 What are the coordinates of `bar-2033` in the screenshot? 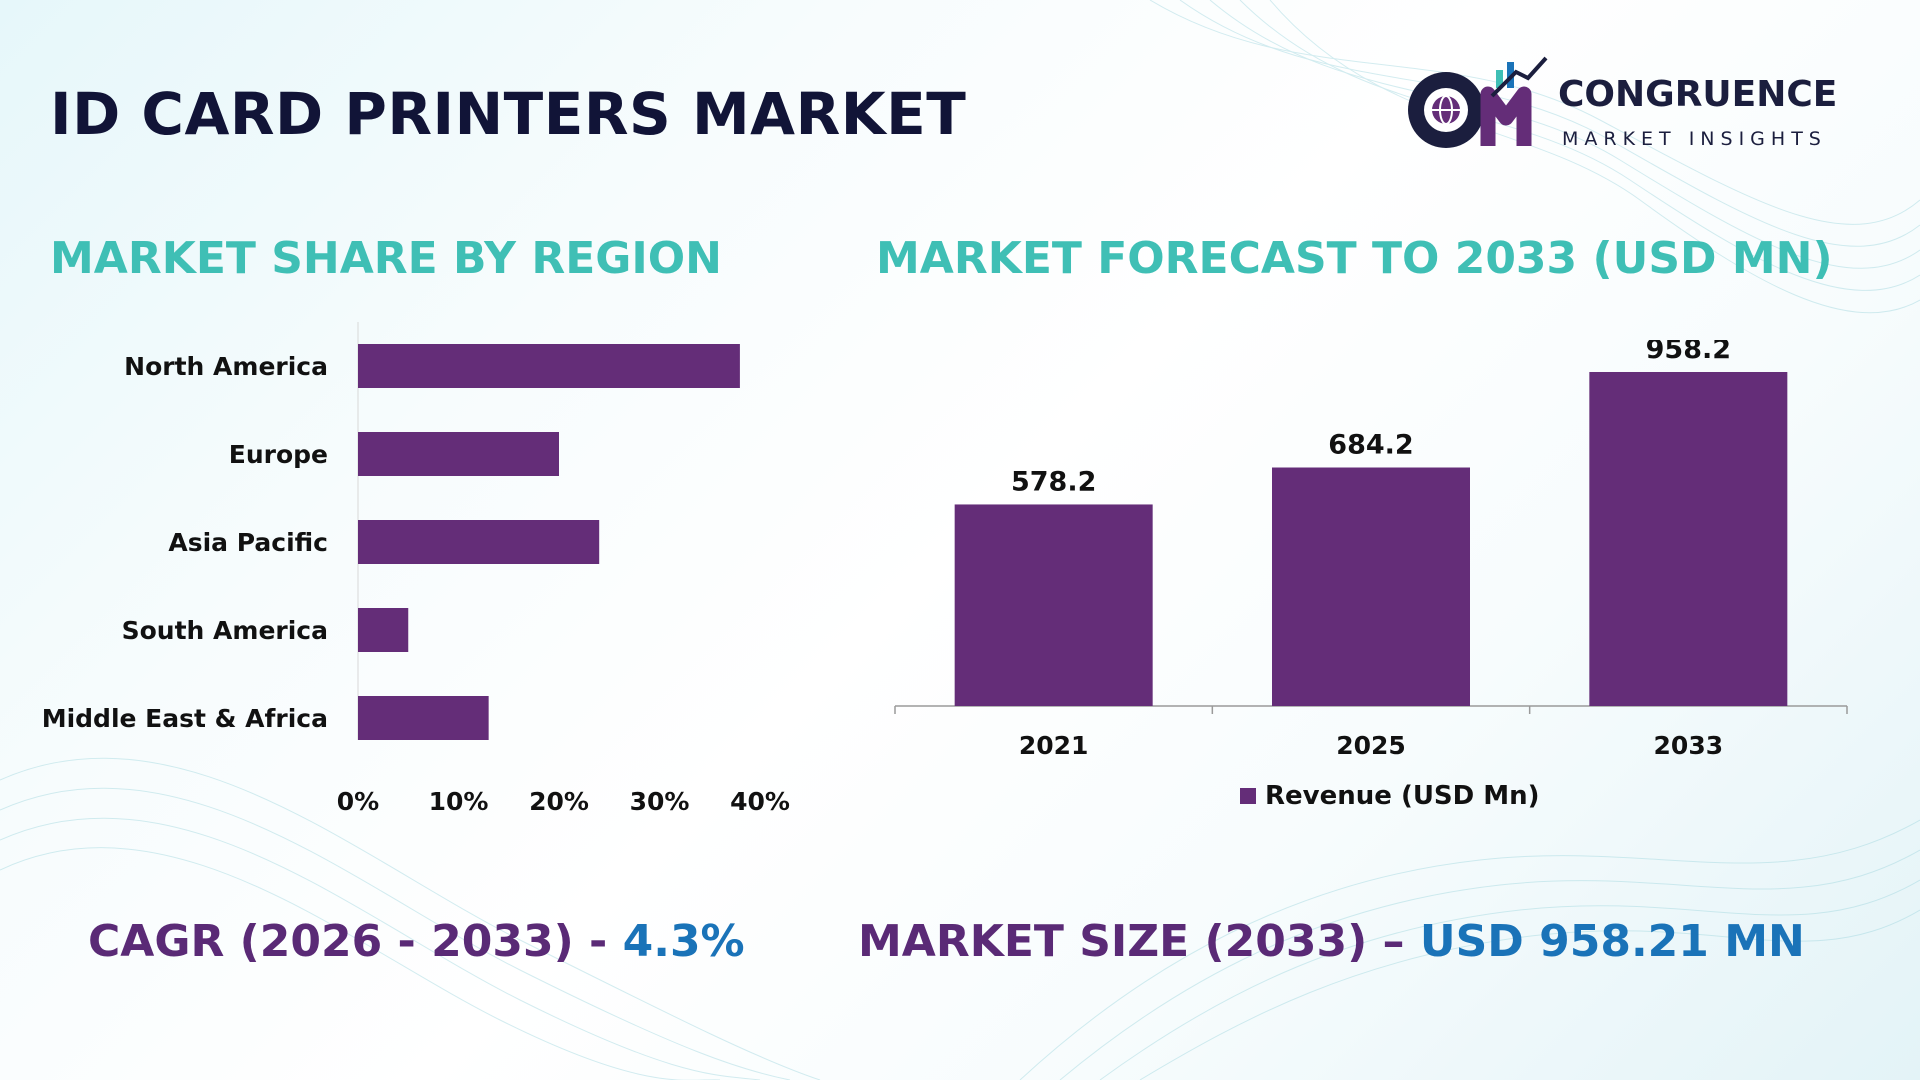 It's located at (1688, 538).